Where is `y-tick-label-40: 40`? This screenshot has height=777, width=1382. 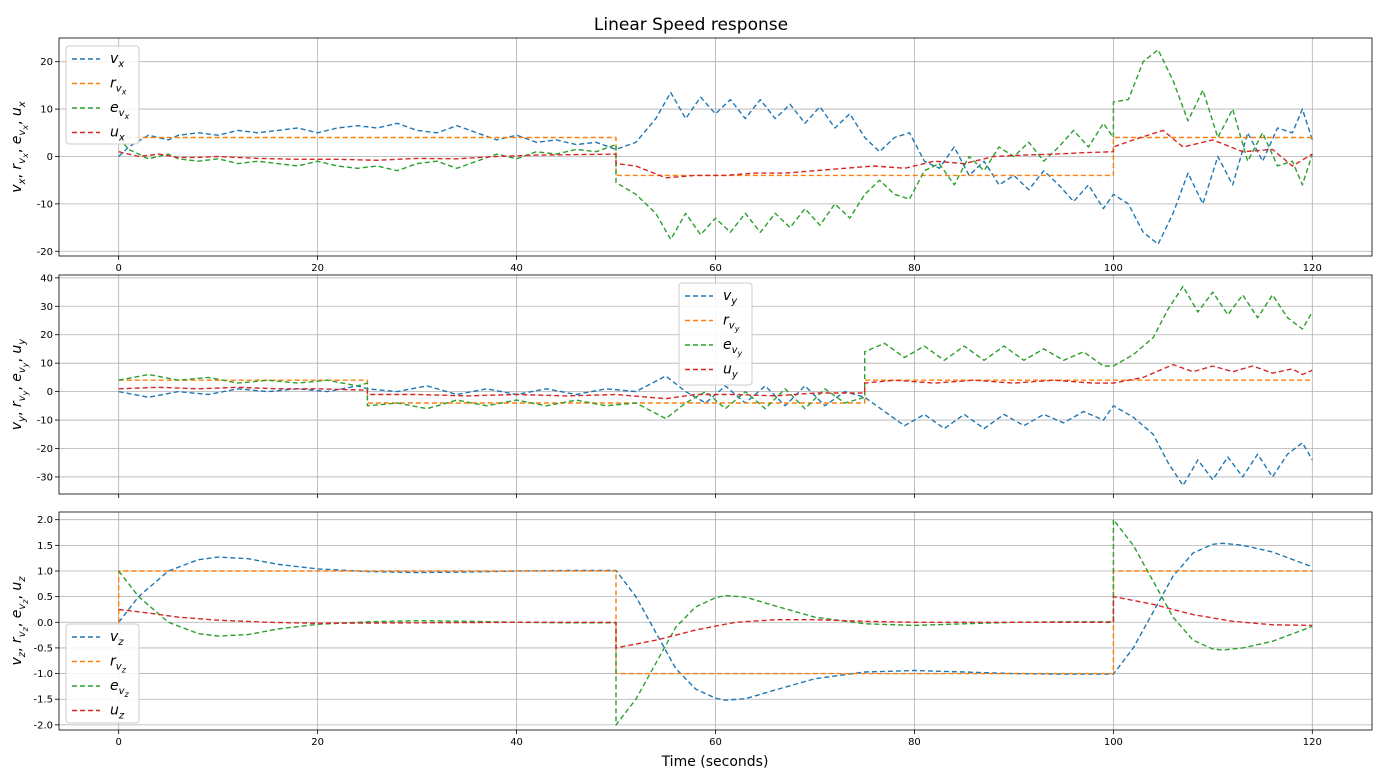 y-tick-label-40: 40 is located at coordinates (46, 278).